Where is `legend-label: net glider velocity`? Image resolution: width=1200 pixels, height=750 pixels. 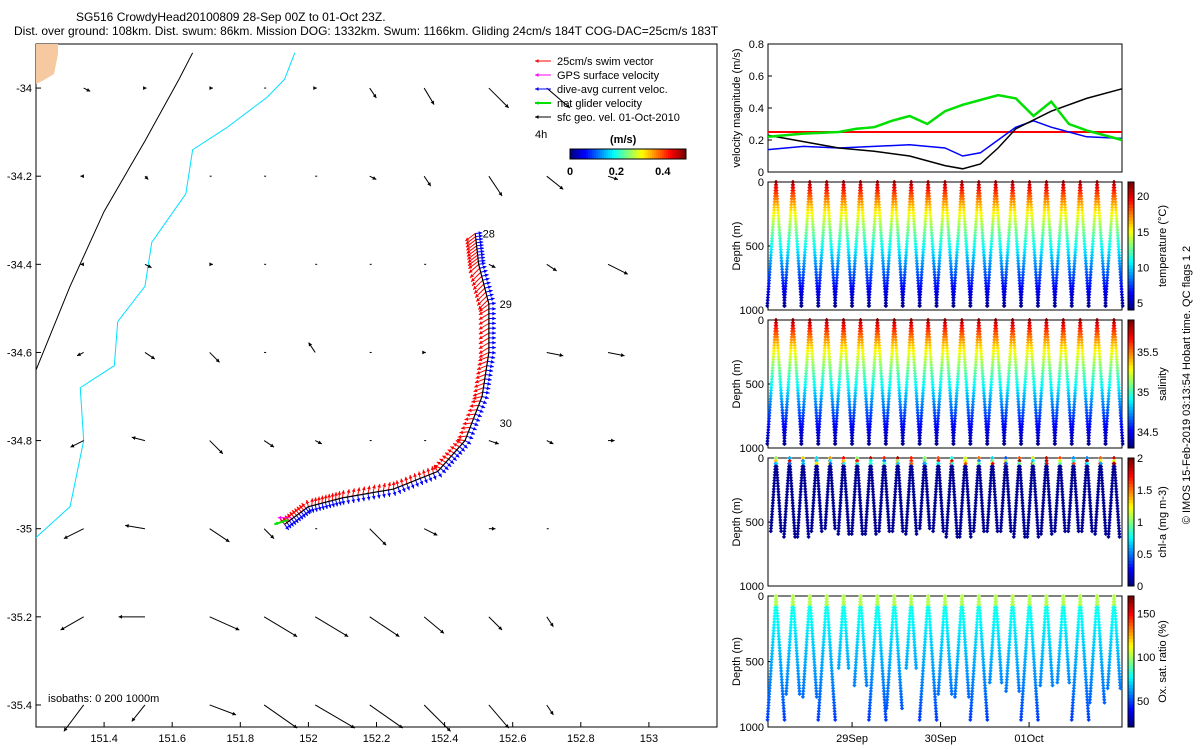
legend-label: net glider velocity is located at coordinates (599, 104).